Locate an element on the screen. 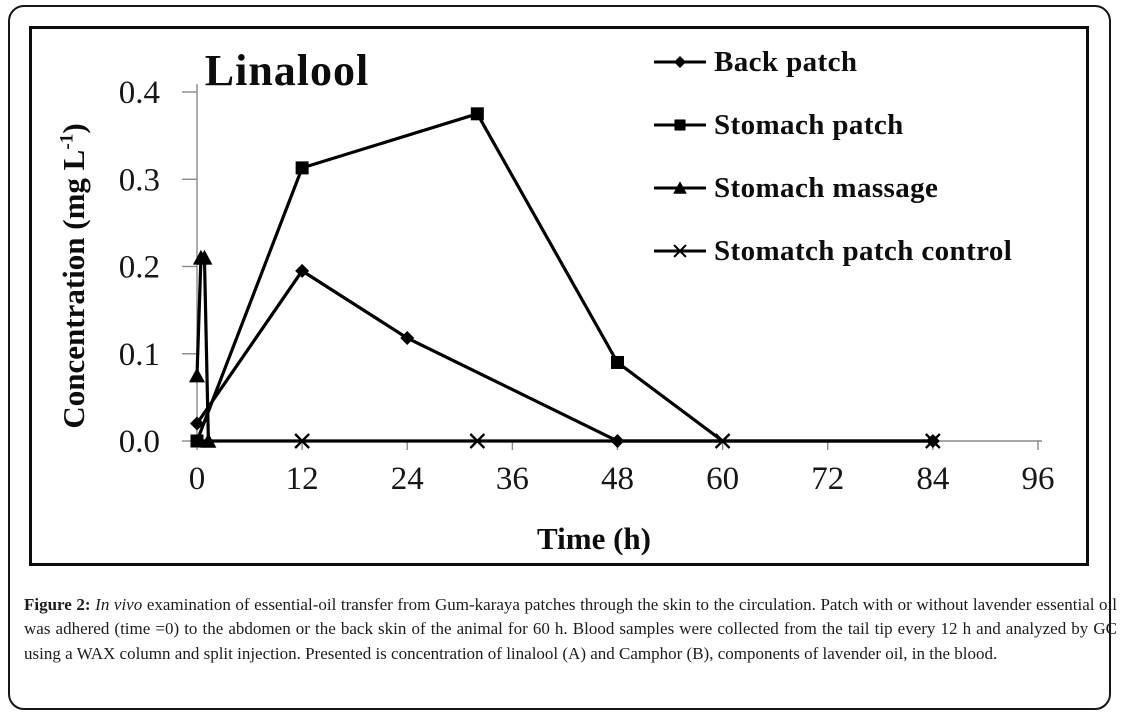 Image resolution: width=1122 pixels, height=720 pixels. legend-item-stomach-massage: Stomach massage is located at coordinates (833, 188).